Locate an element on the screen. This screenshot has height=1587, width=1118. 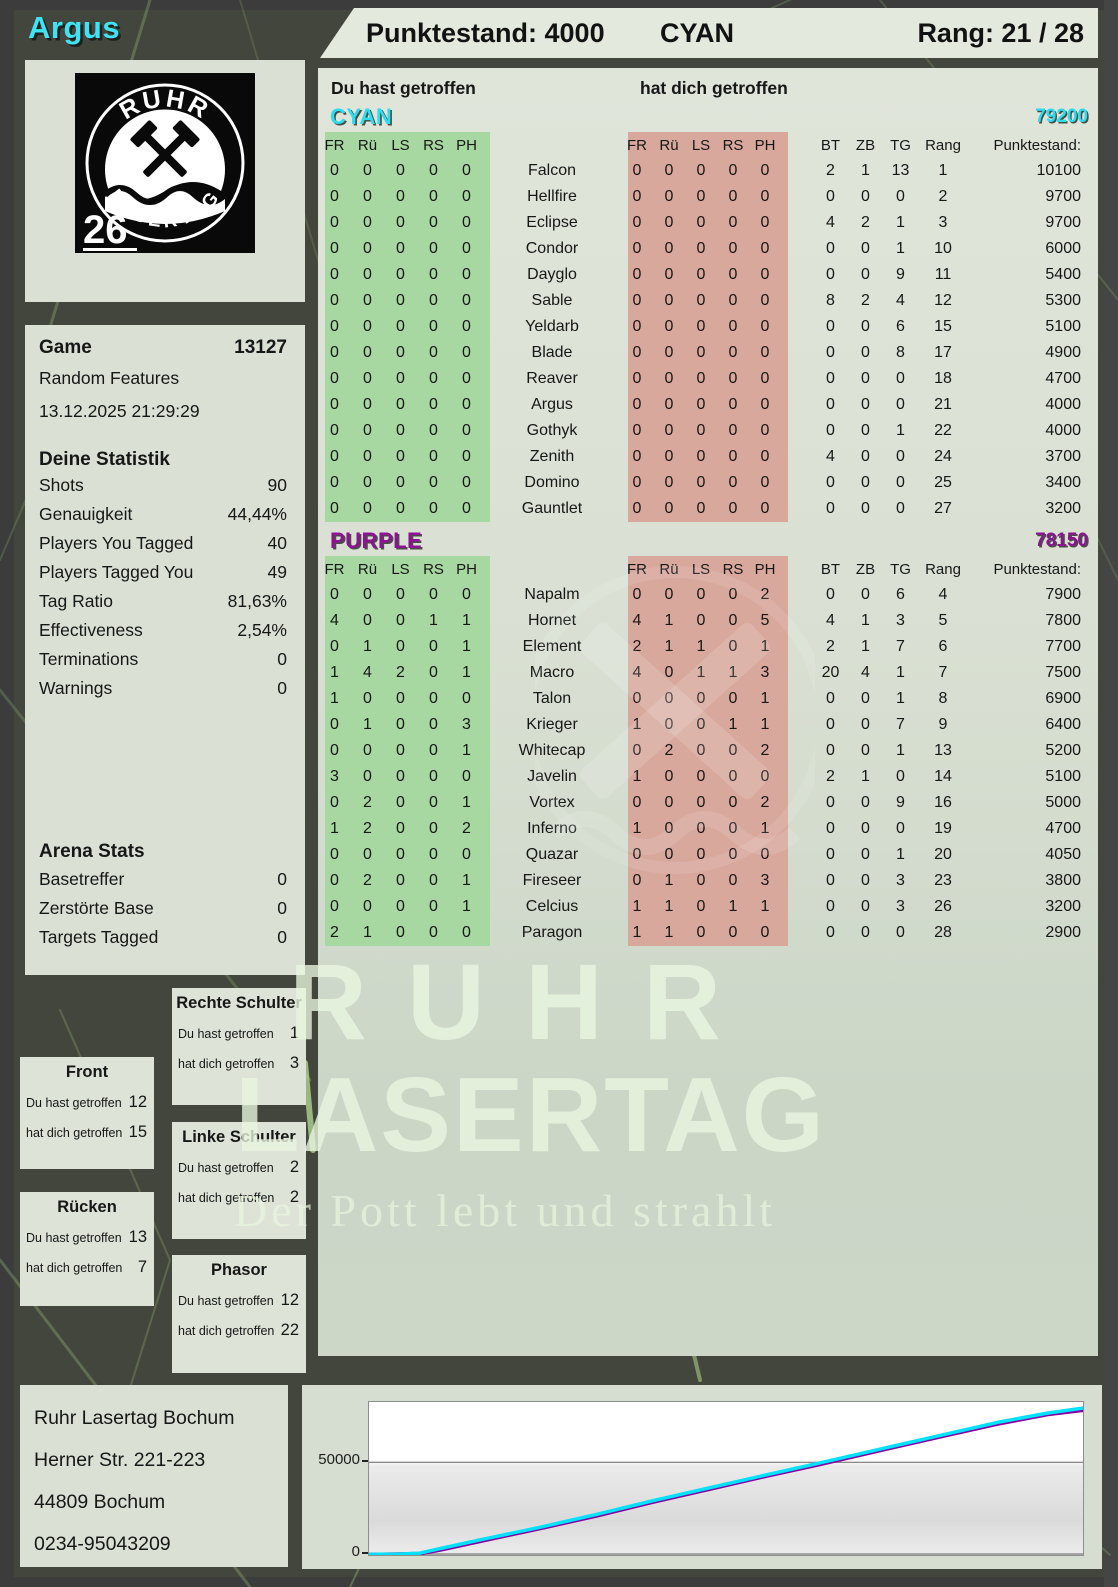
stat-row-value: 81,63% is located at coordinates (257, 601).